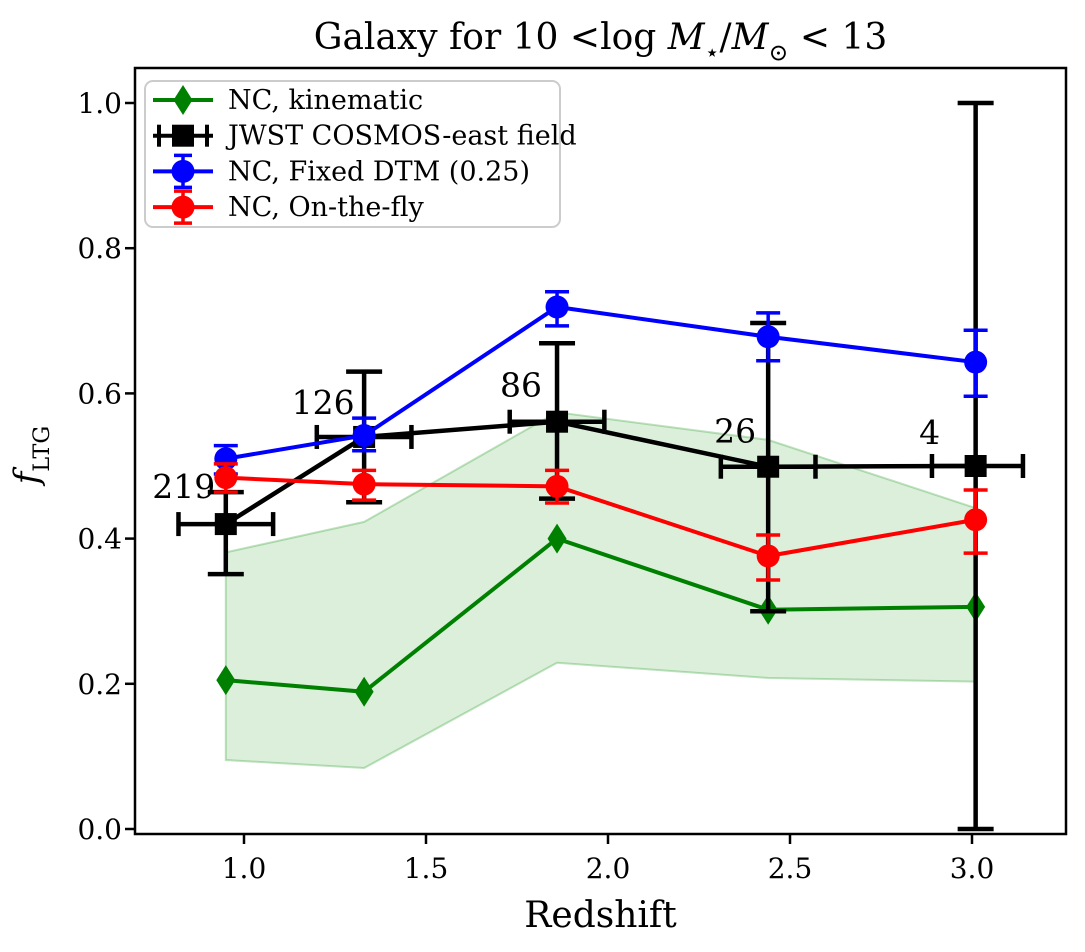 The width and height of the screenshot is (1085, 952). What do you see at coordinates (379, 171) in the screenshot?
I see `legend-label: NC, Fixed DTM (0.25)` at bounding box center [379, 171].